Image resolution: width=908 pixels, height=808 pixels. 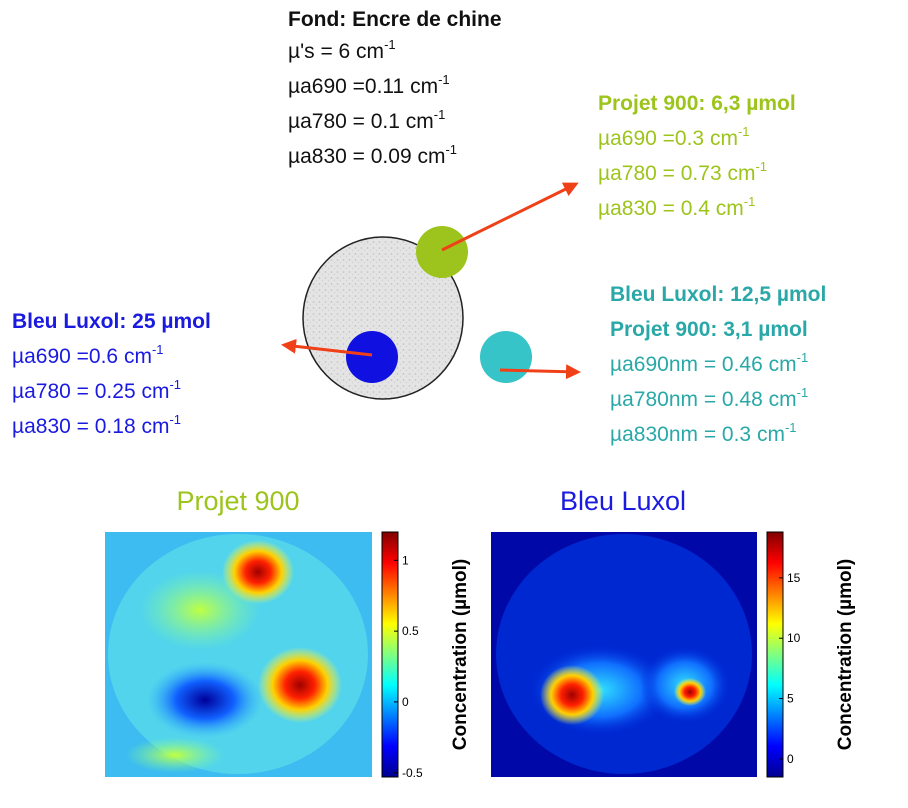 I want to click on text-line: µ's = 6 cm-1, so click(x=342, y=50).